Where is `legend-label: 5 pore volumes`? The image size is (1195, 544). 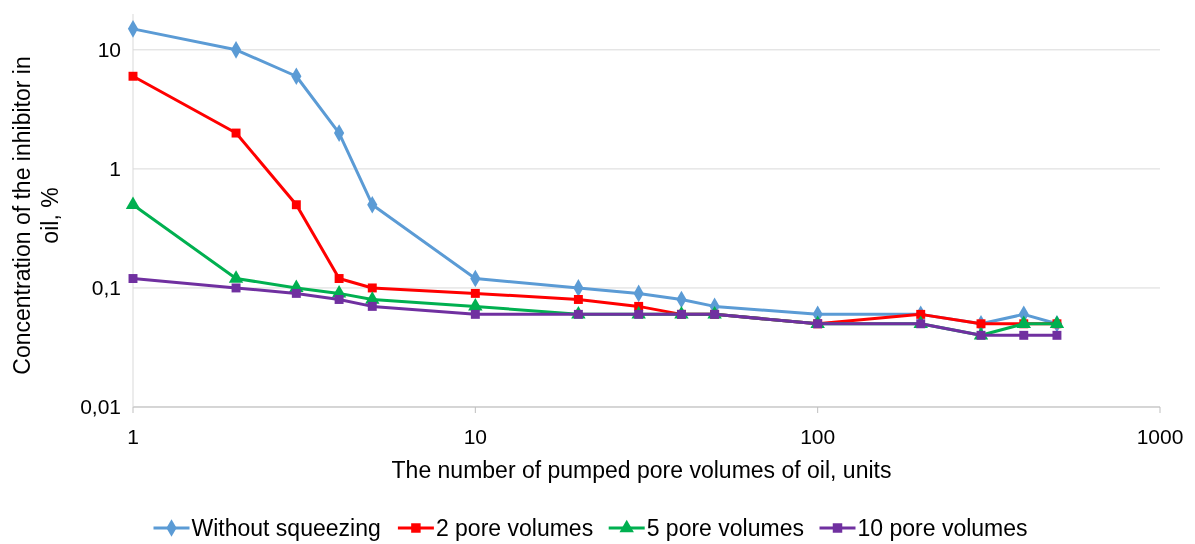 legend-label: 5 pore volumes is located at coordinates (725, 528).